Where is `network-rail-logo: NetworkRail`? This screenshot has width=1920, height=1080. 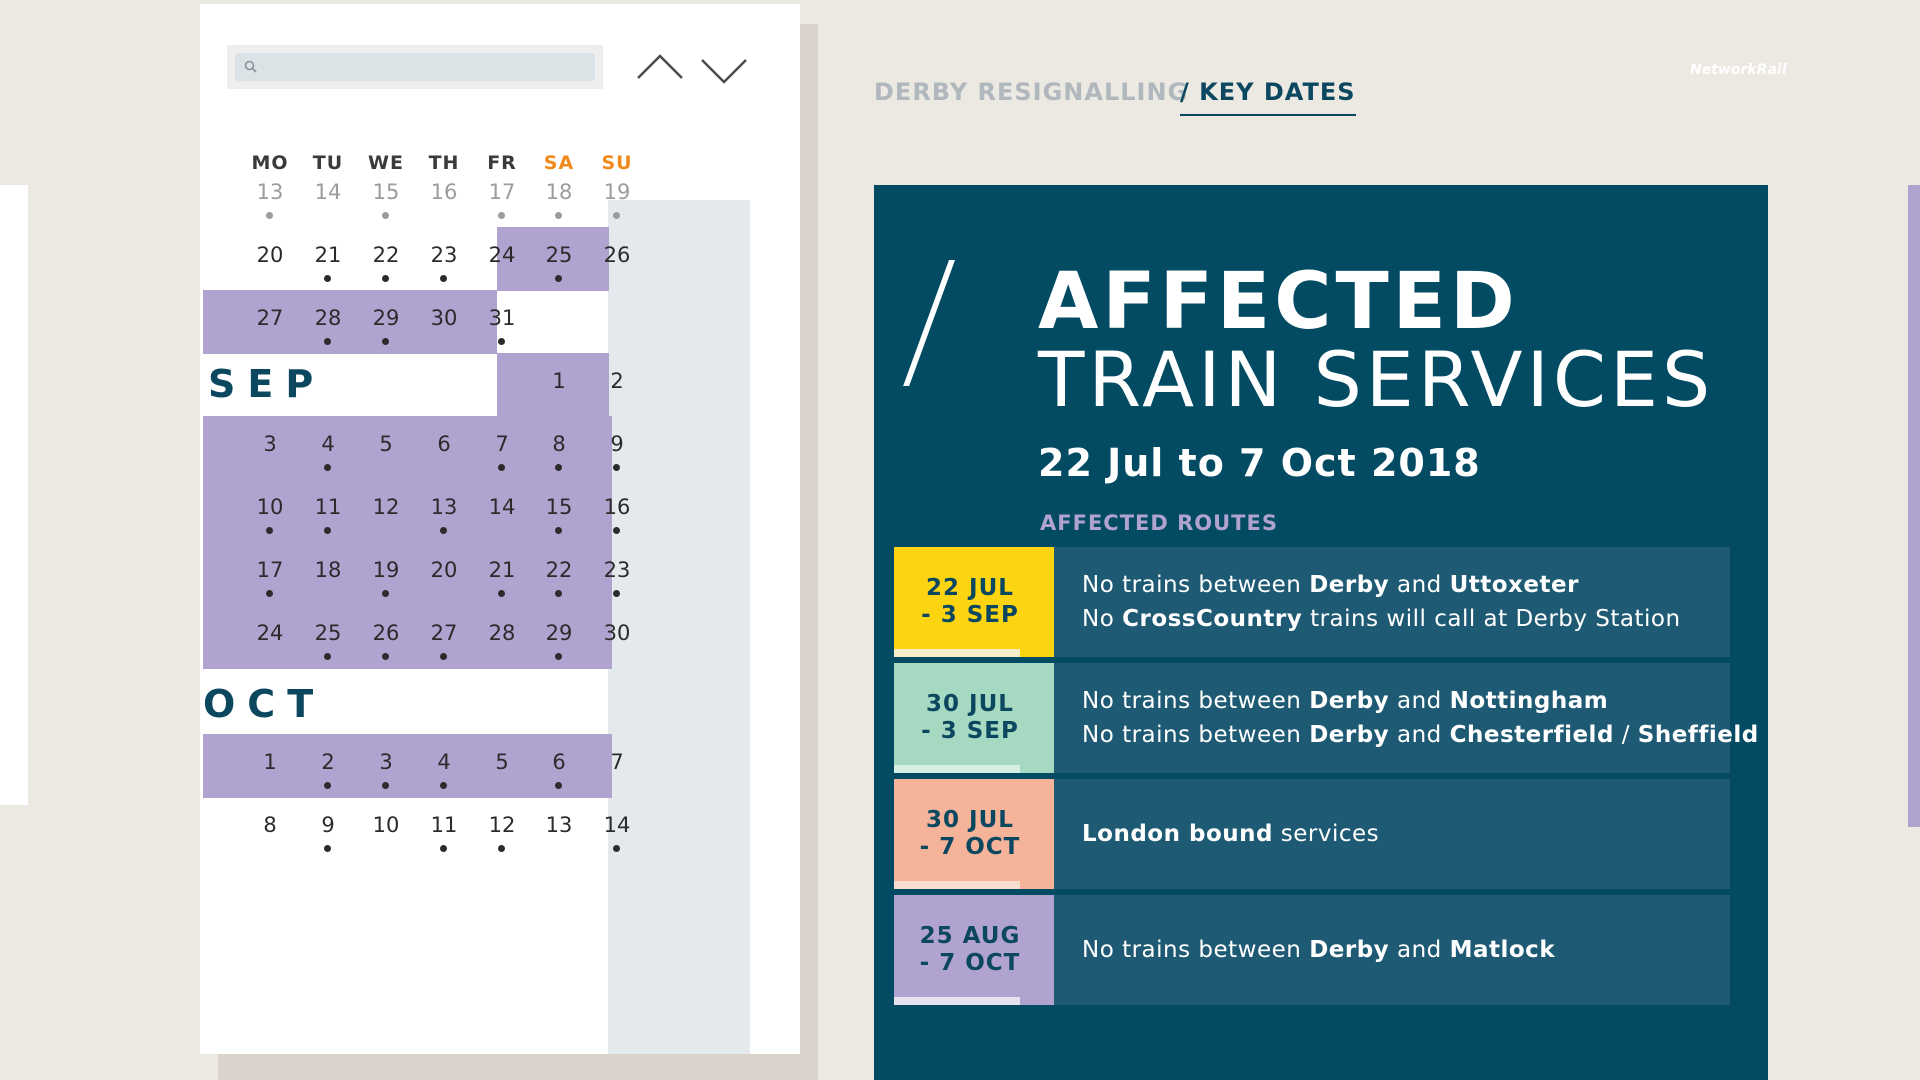
network-rail-logo: NetworkRail is located at coordinates (1738, 70).